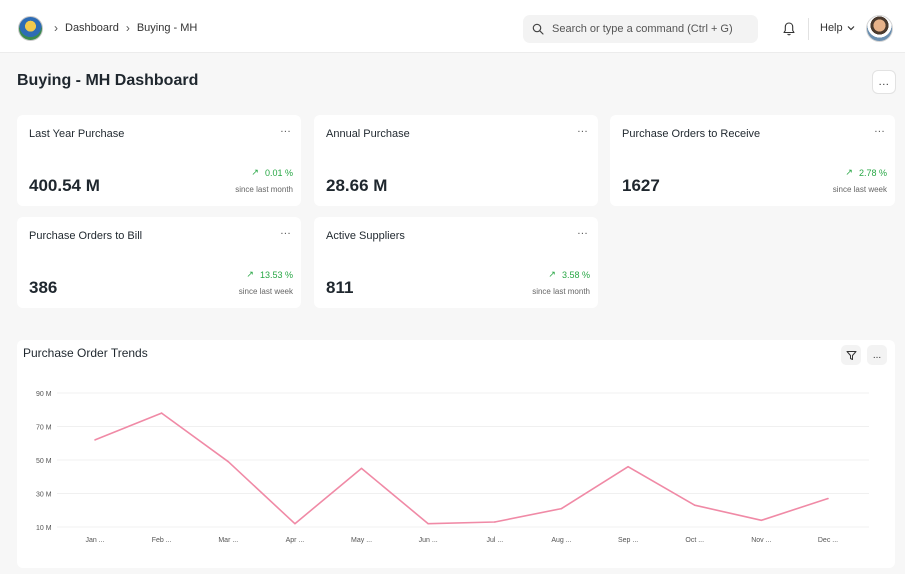  Describe the element at coordinates (30, 28) in the screenshot. I see `app-logo` at that location.